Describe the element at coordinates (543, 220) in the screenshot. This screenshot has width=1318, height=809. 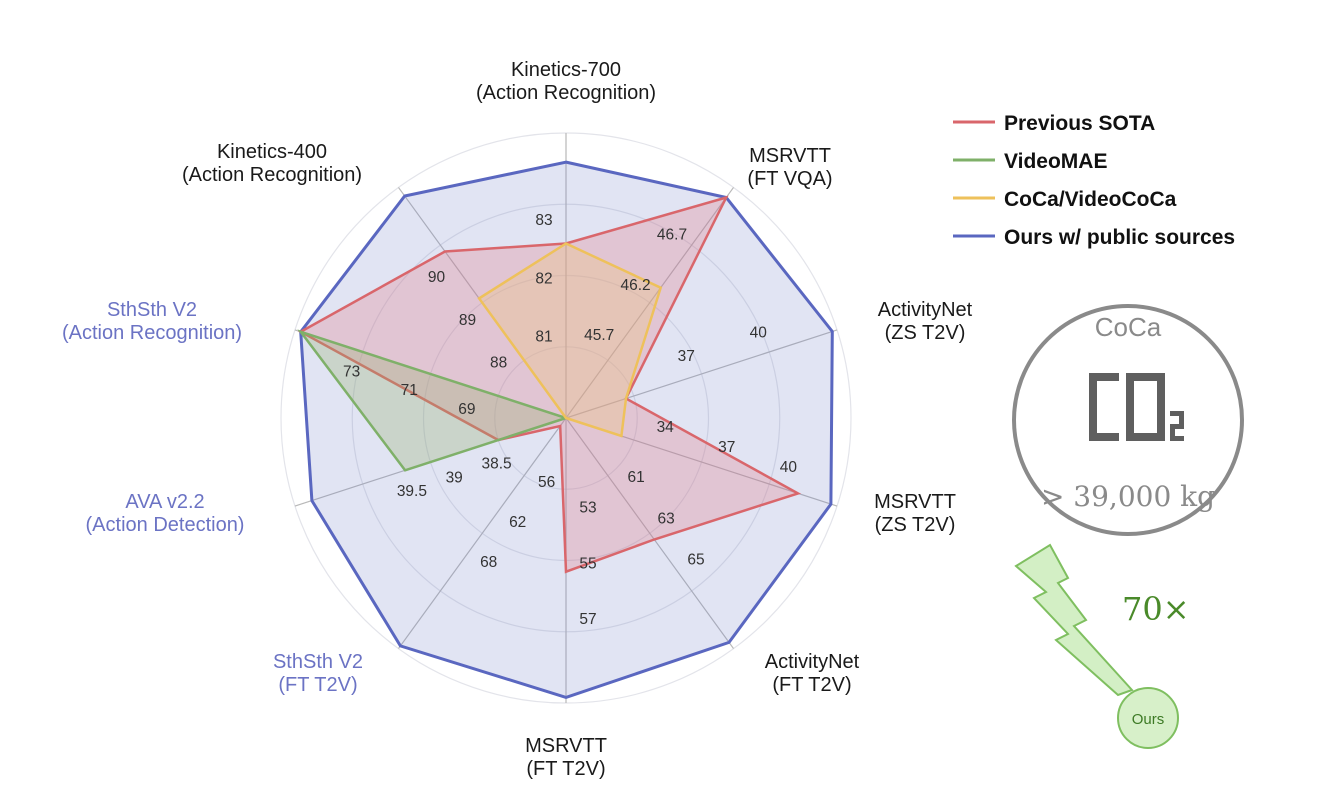
I see `tick-label: 83` at that location.